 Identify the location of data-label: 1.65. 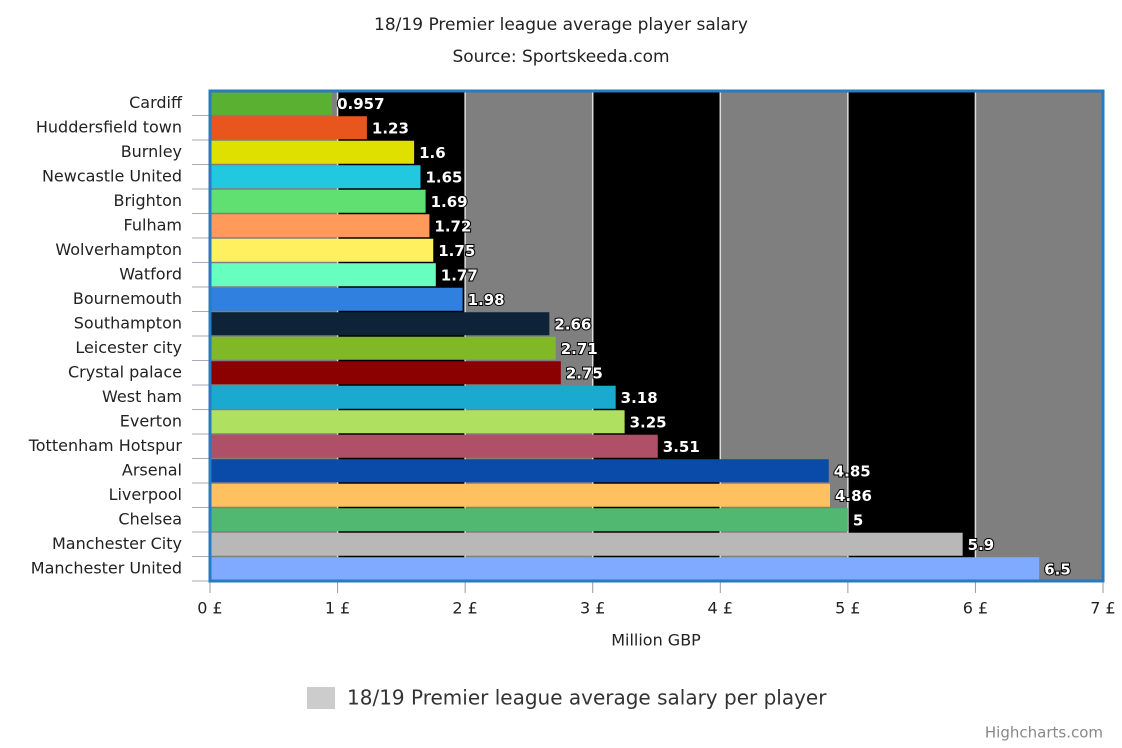
(443, 177).